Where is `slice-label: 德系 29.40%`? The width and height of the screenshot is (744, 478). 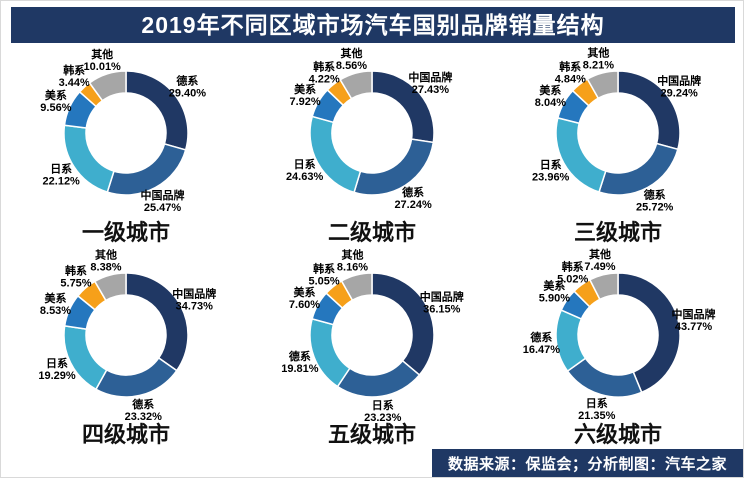
slice-label: 德系 29.40% is located at coordinates (188, 87).